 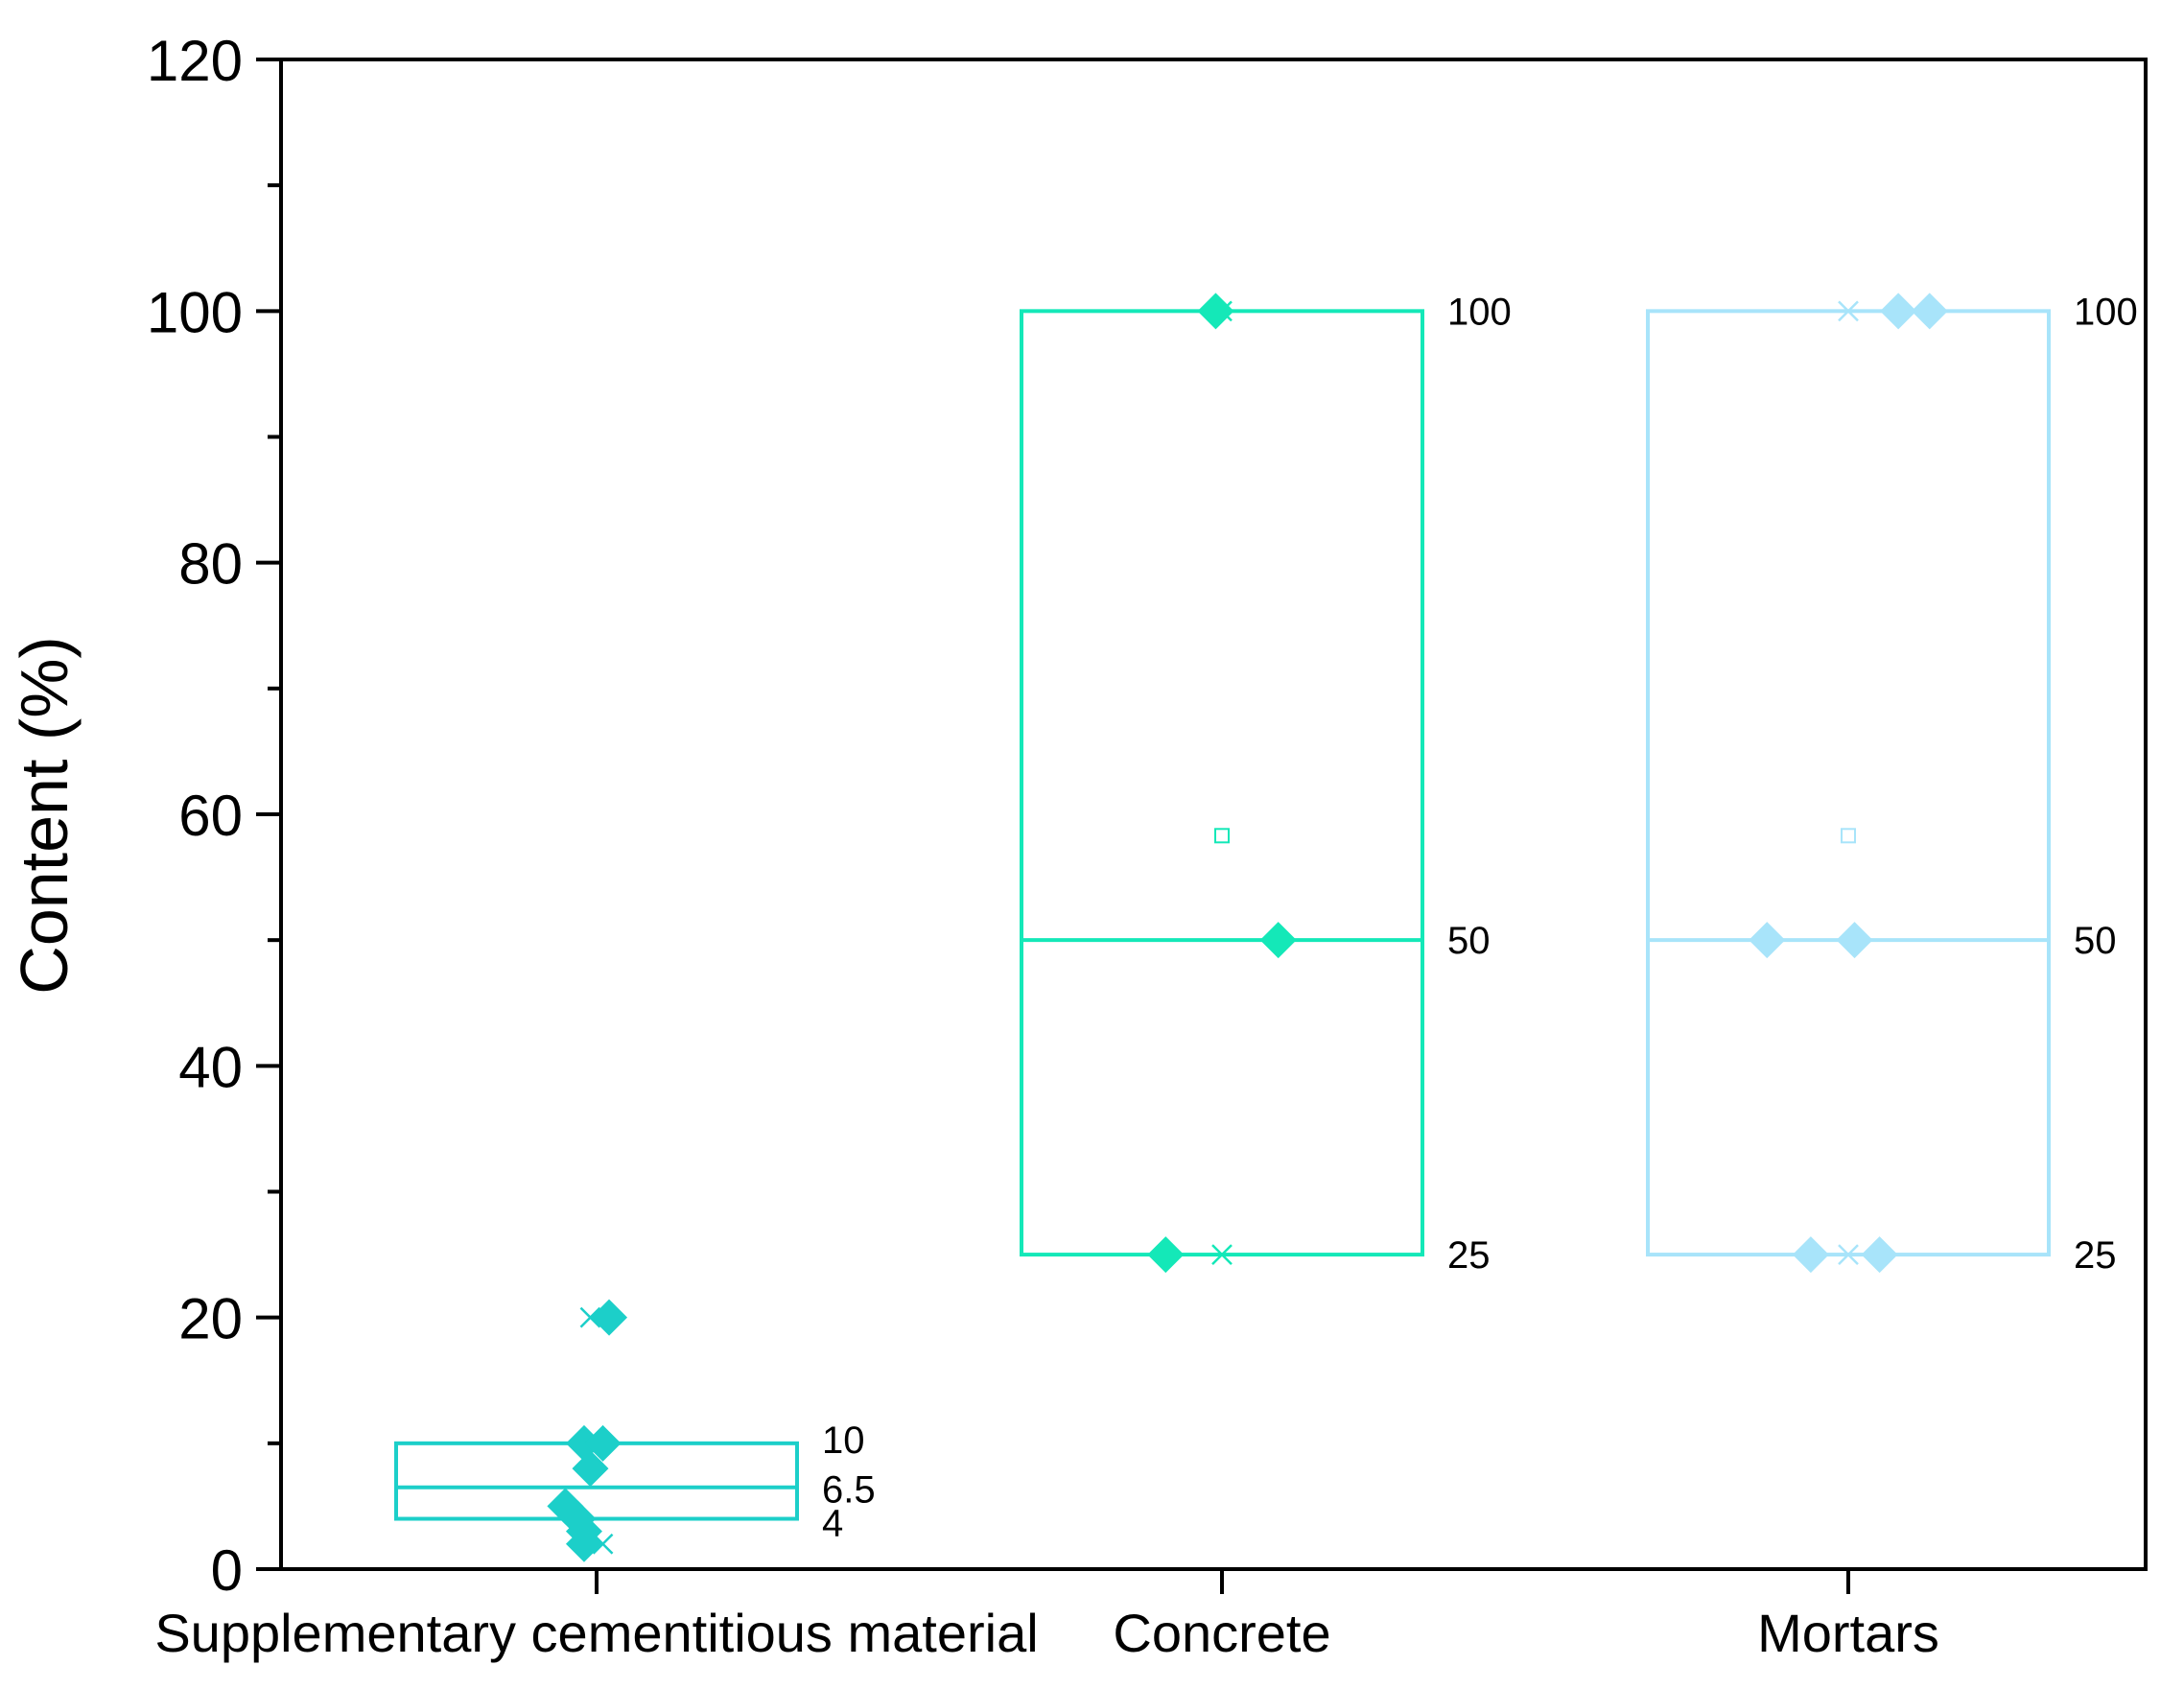 I want to click on box-value-label: 6.5, so click(x=849, y=1490).